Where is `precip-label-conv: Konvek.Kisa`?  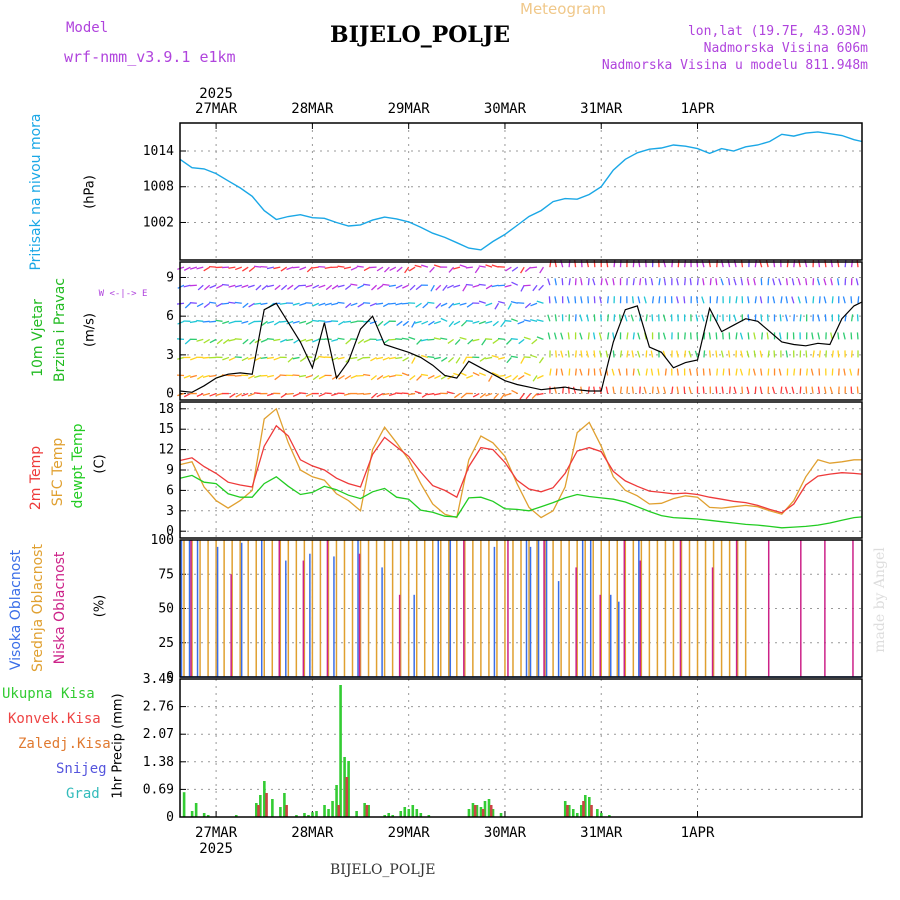 precip-label-conv: Konvek.Kisa is located at coordinates (54, 719).